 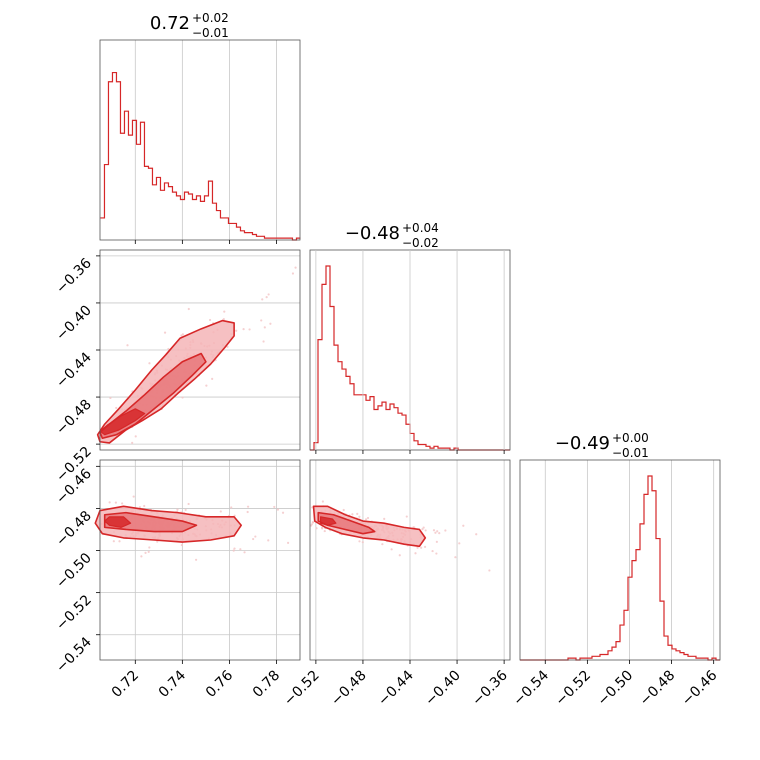 What do you see at coordinates (396, 584) in the screenshot?
I see `panel-2-1: −0.52 −0.48 −0.44 −0.40 −0.36` at bounding box center [396, 584].